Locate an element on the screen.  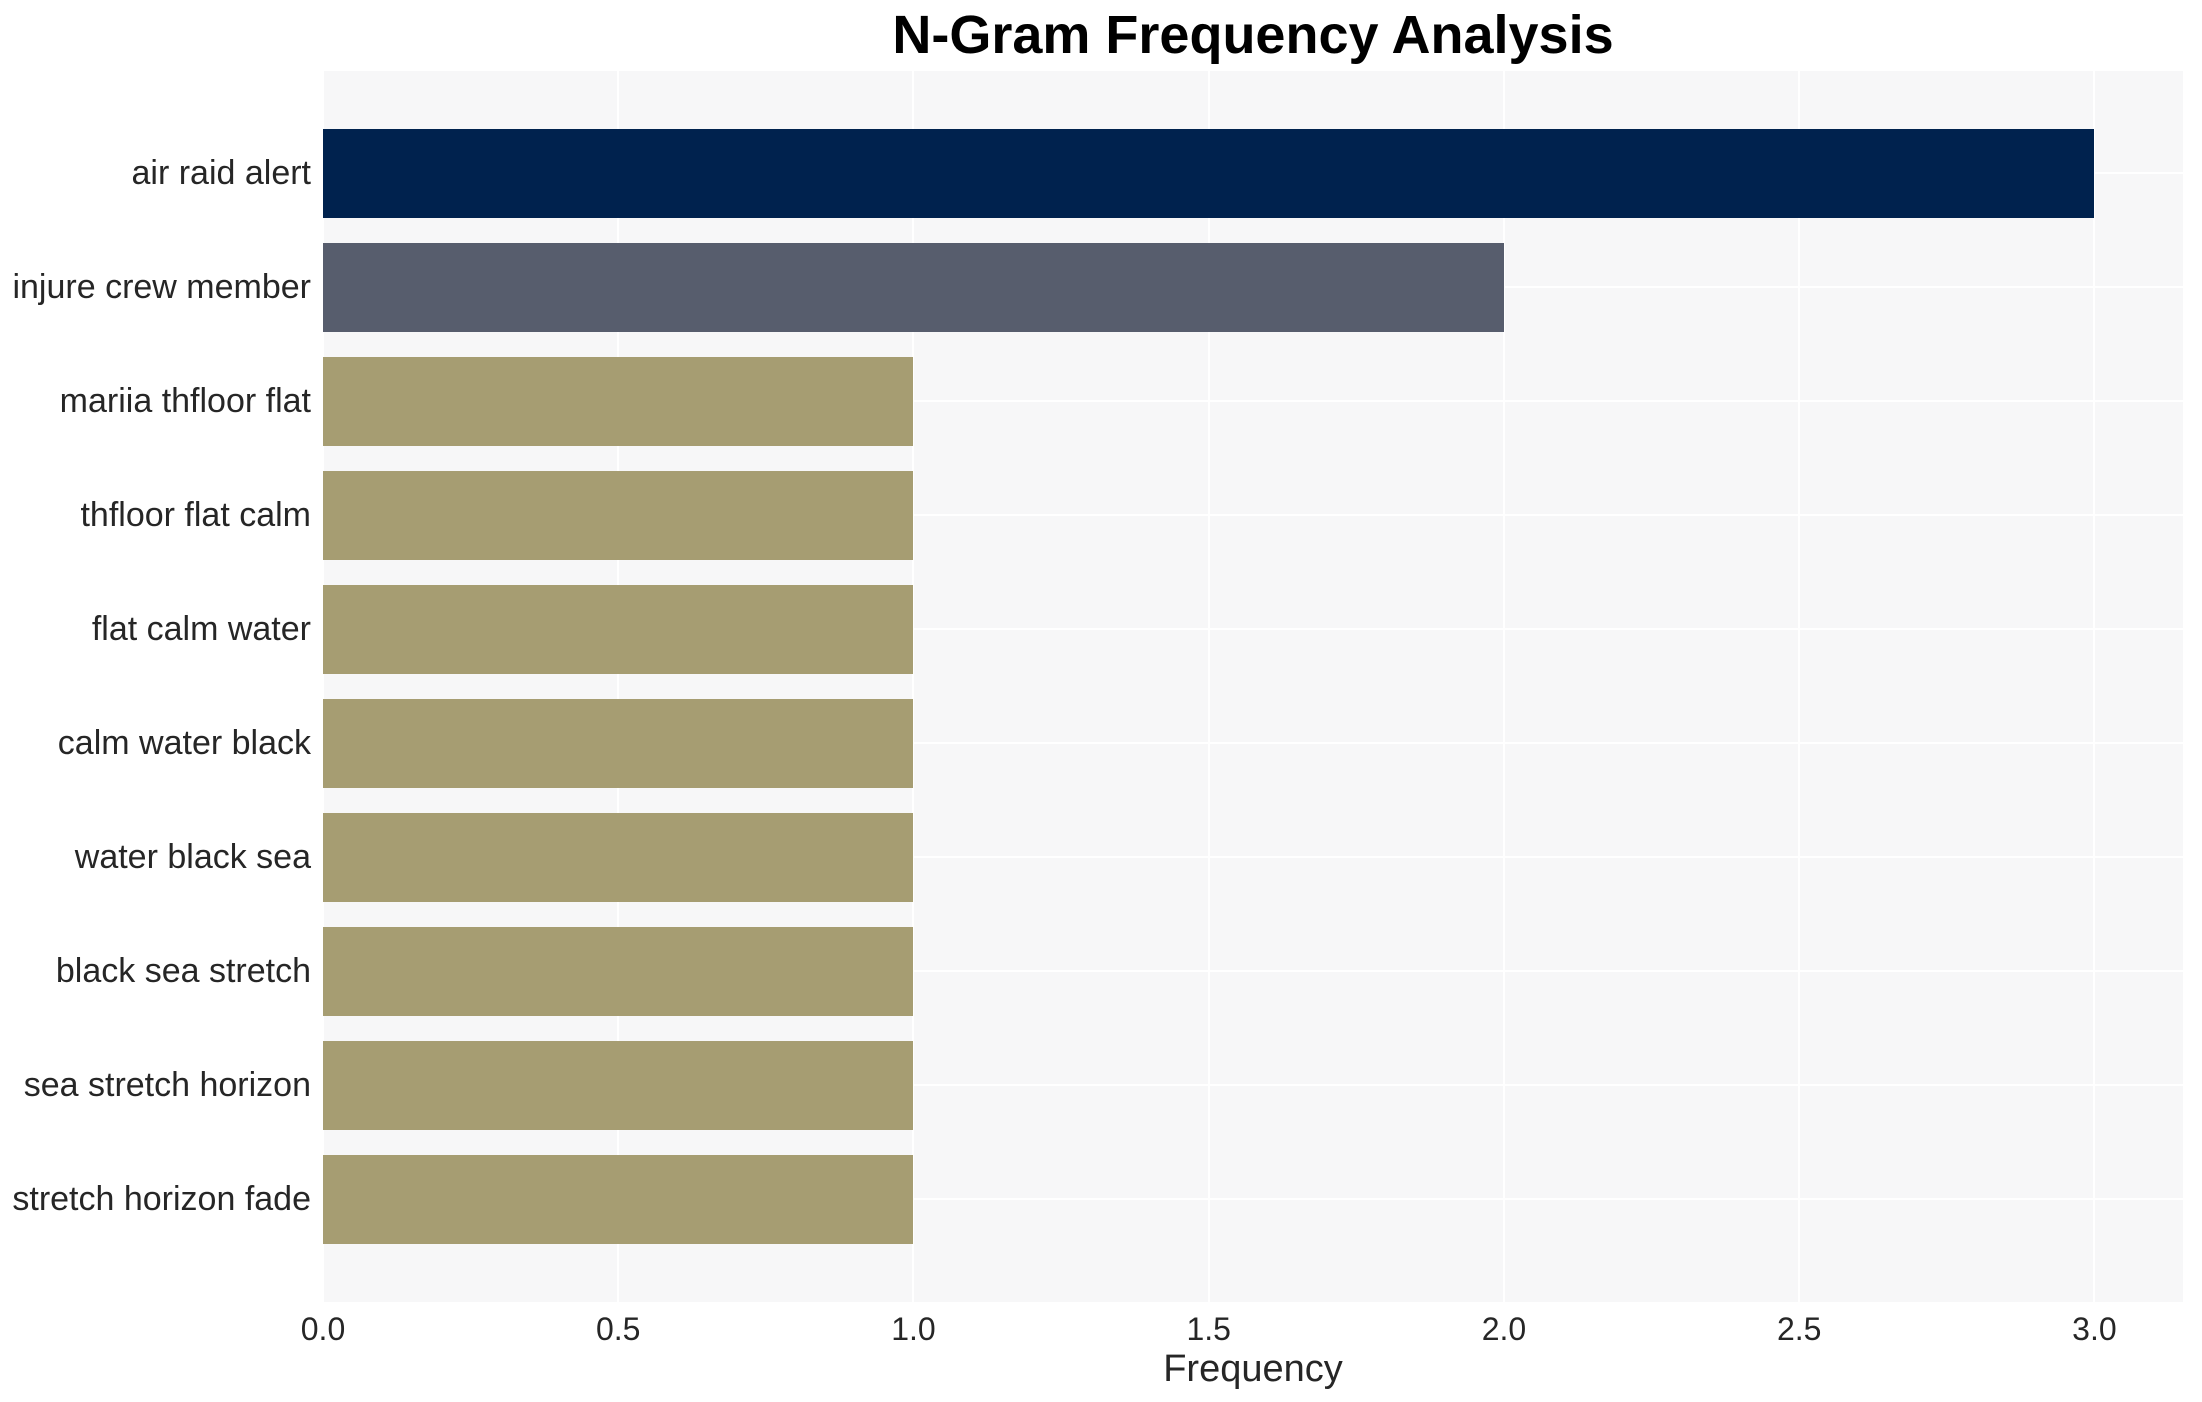
y-tick-label: air raid alert is located at coordinates (221, 173).